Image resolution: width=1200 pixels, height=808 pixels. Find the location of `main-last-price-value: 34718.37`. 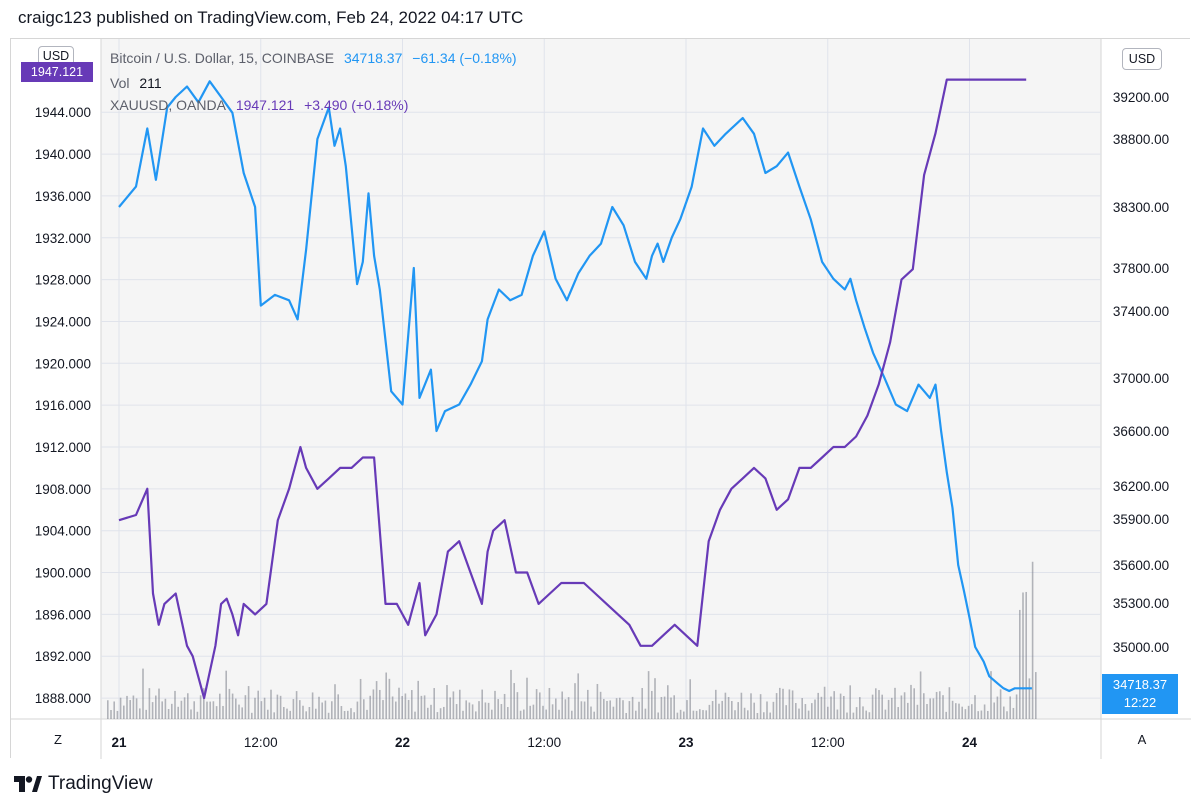

main-last-price-value: 34718.37 is located at coordinates (1140, 684).